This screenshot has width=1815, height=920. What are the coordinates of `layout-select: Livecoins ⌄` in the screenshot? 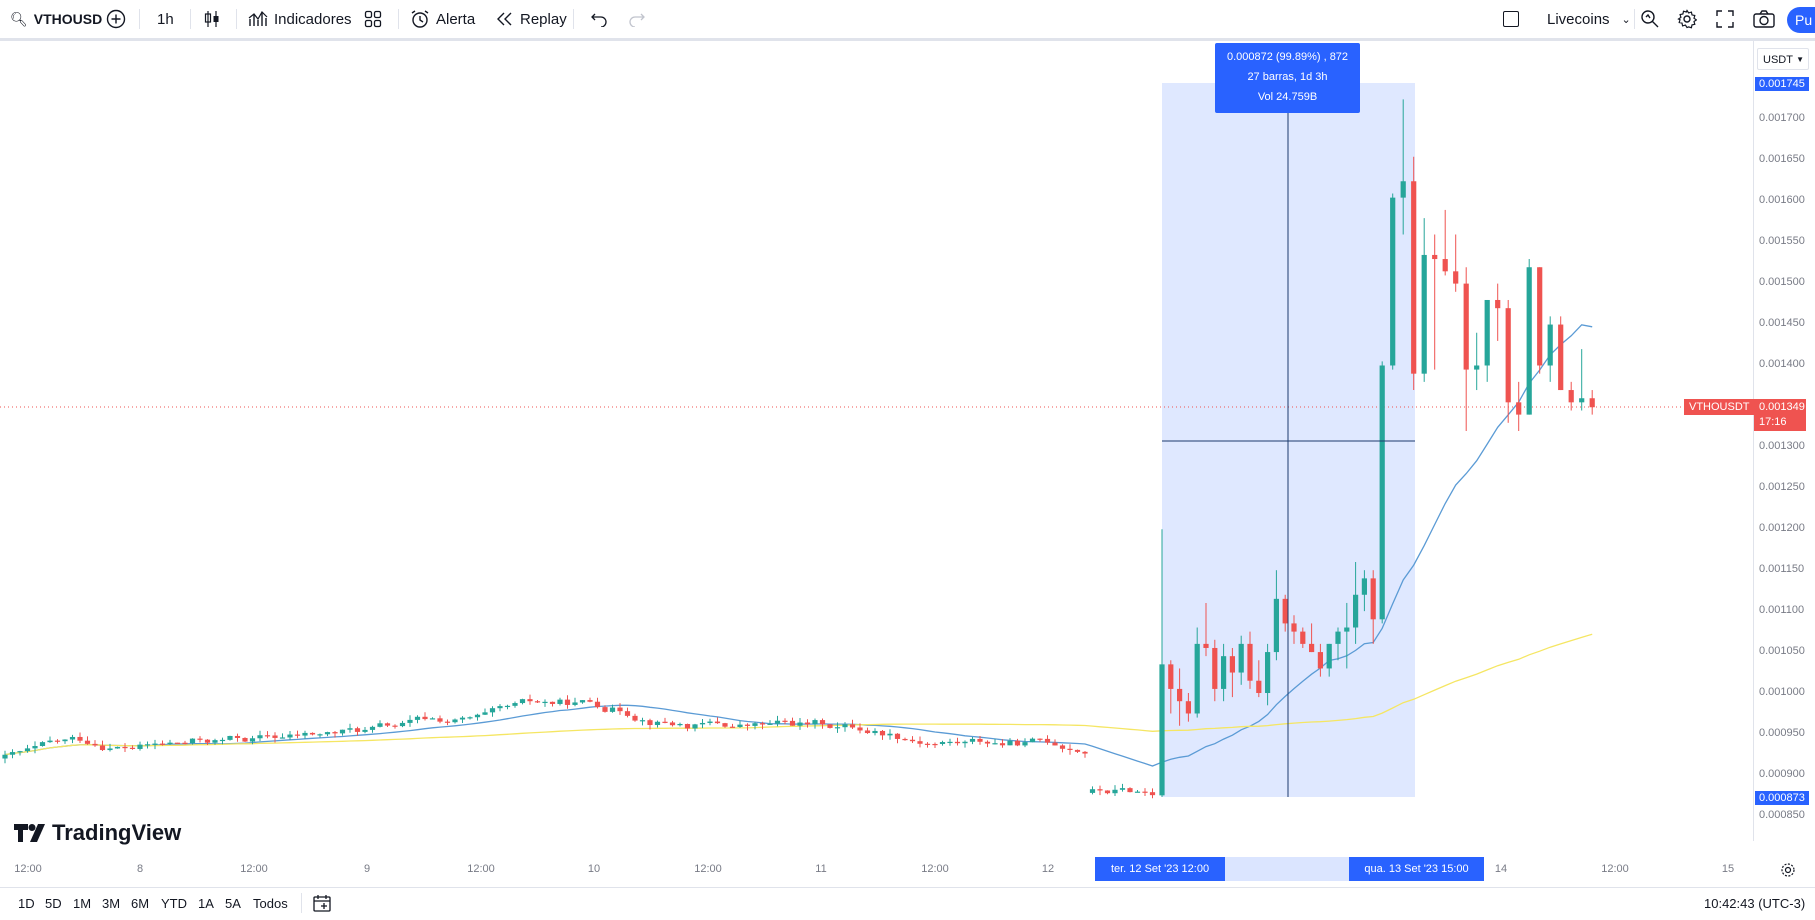 It's located at (1567, 19).